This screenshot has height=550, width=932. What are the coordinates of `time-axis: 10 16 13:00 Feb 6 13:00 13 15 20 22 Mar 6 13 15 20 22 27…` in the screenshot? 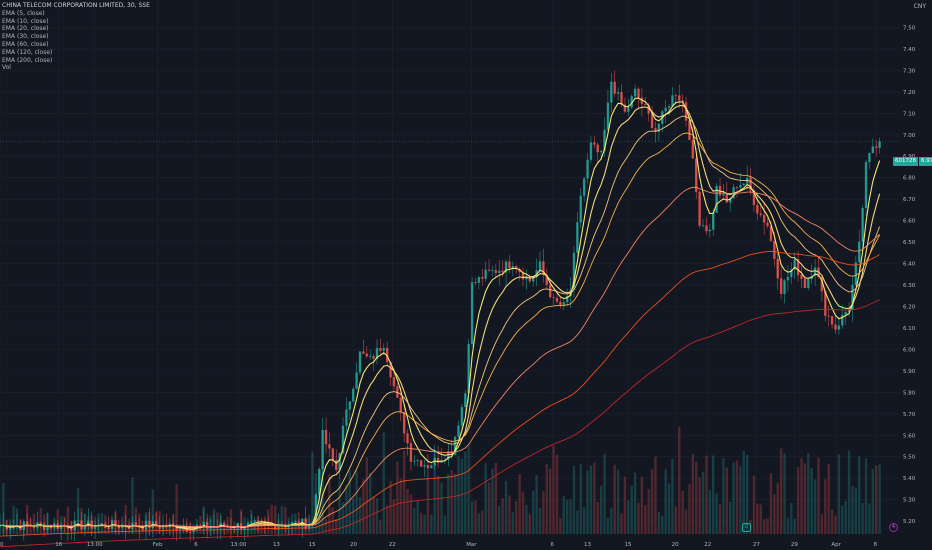 It's located at (438, 545).